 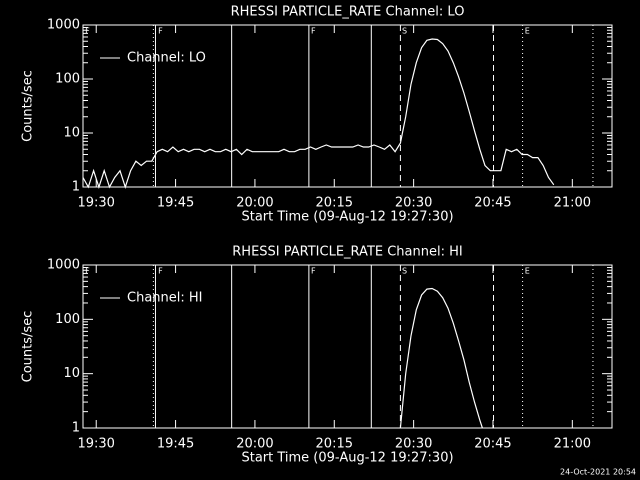 What do you see at coordinates (441, 358) in the screenshot?
I see `data-line` at bounding box center [441, 358].